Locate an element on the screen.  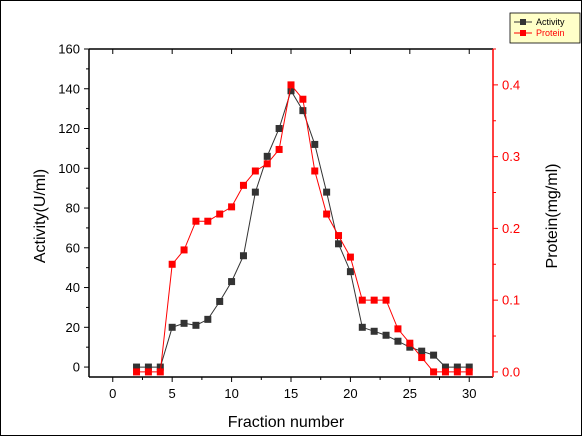
legend-box is located at coordinates (545, 28).